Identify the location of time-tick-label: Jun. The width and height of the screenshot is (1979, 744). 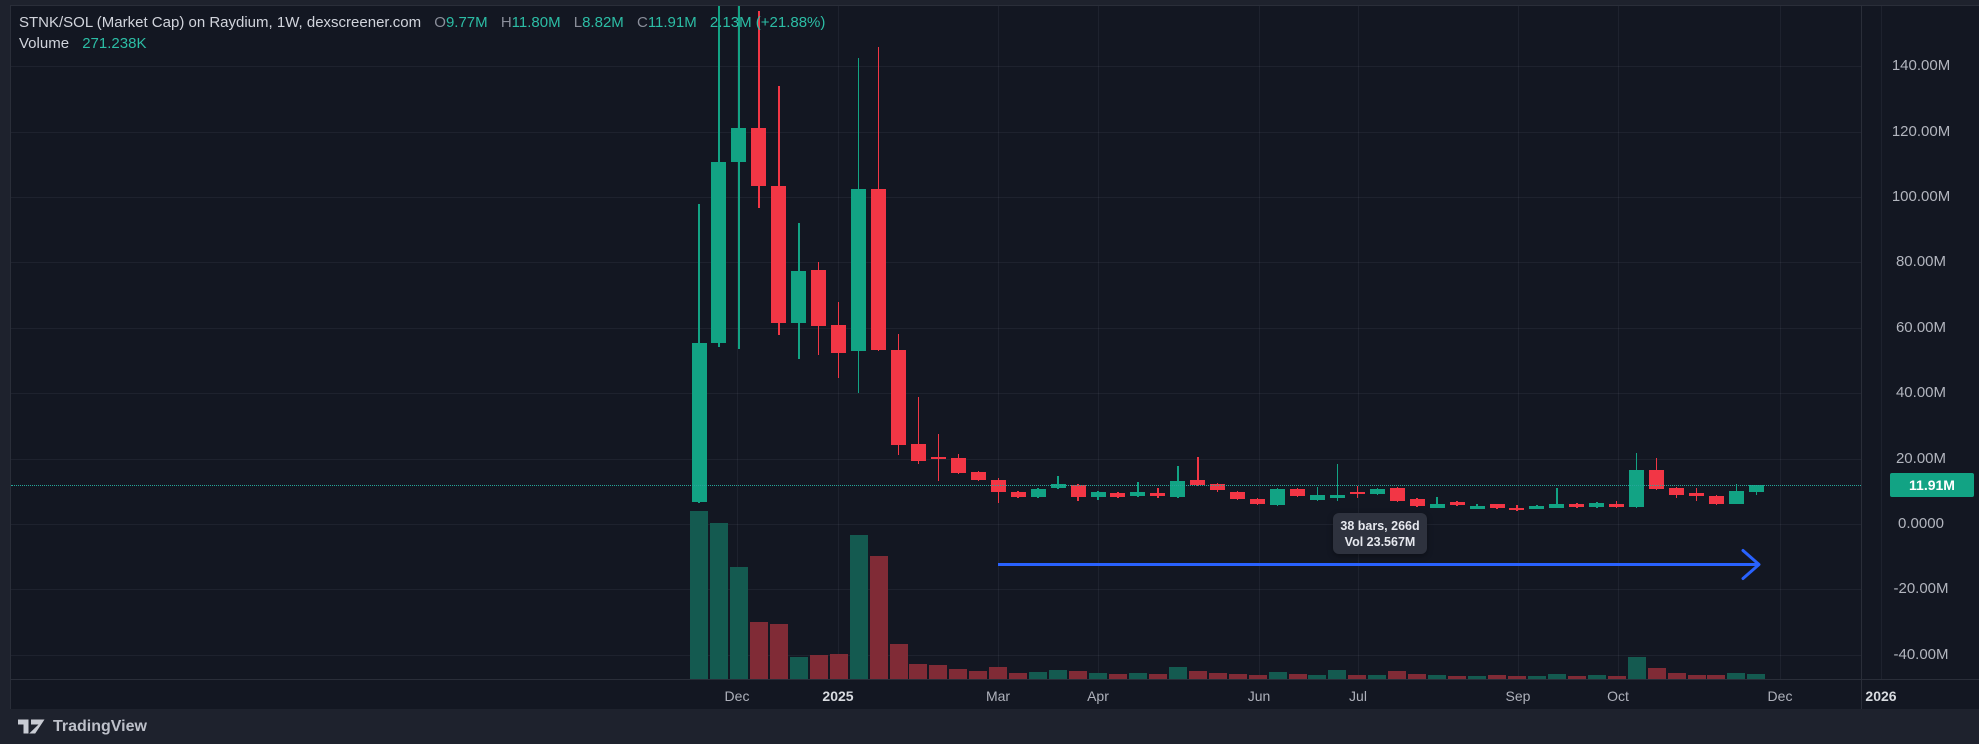
(1259, 696).